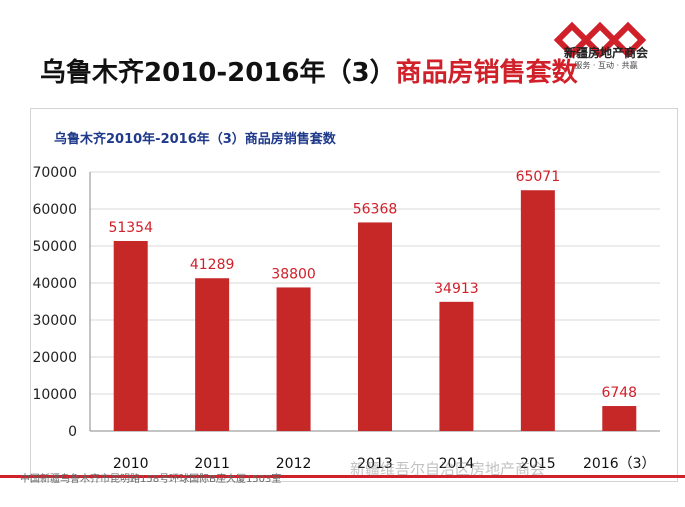 Image resolution: width=685 pixels, height=507 pixels. Describe the element at coordinates (375, 209) in the screenshot. I see `data-label: 56368` at that location.